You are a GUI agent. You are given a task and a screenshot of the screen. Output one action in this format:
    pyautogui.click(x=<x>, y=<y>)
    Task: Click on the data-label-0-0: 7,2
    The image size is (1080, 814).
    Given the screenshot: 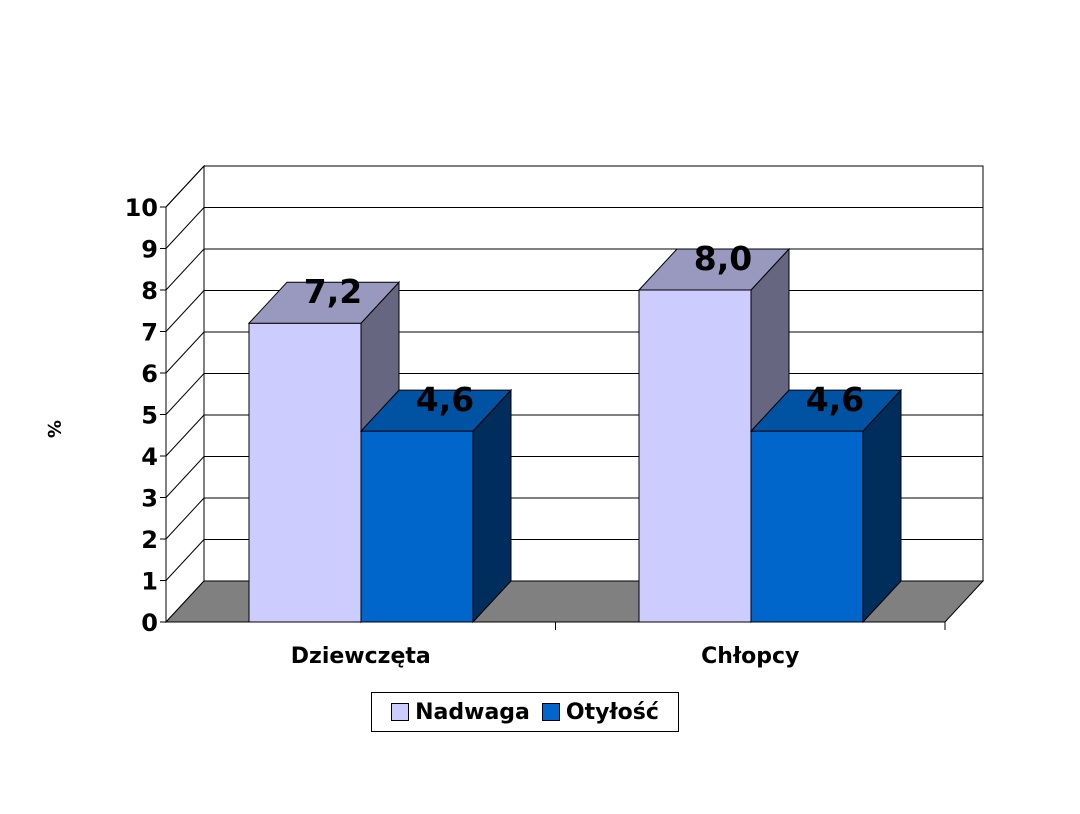 What is the action you would take?
    pyautogui.click(x=333, y=291)
    